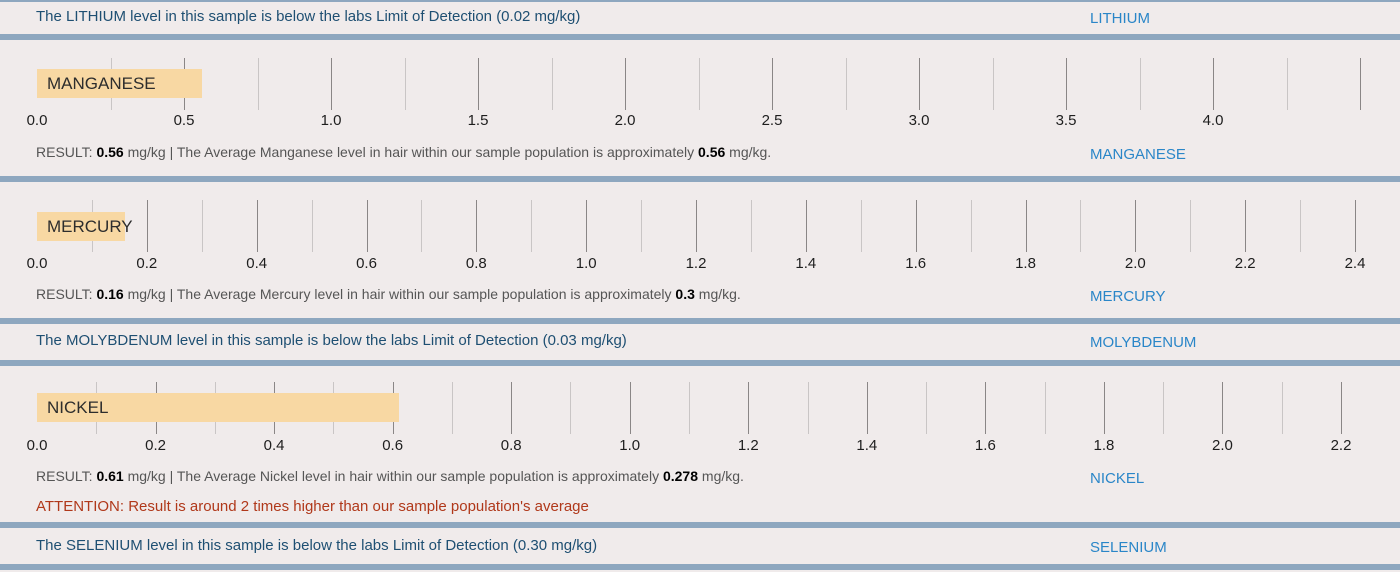 This screenshot has width=1400, height=572. I want to click on tick-label: 1.2, so click(748, 445).